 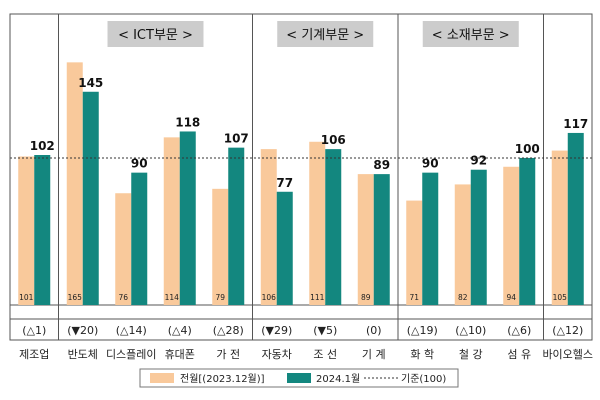 What do you see at coordinates (269, 297) in the screenshot?
I see `data-label-prev: 106` at bounding box center [269, 297].